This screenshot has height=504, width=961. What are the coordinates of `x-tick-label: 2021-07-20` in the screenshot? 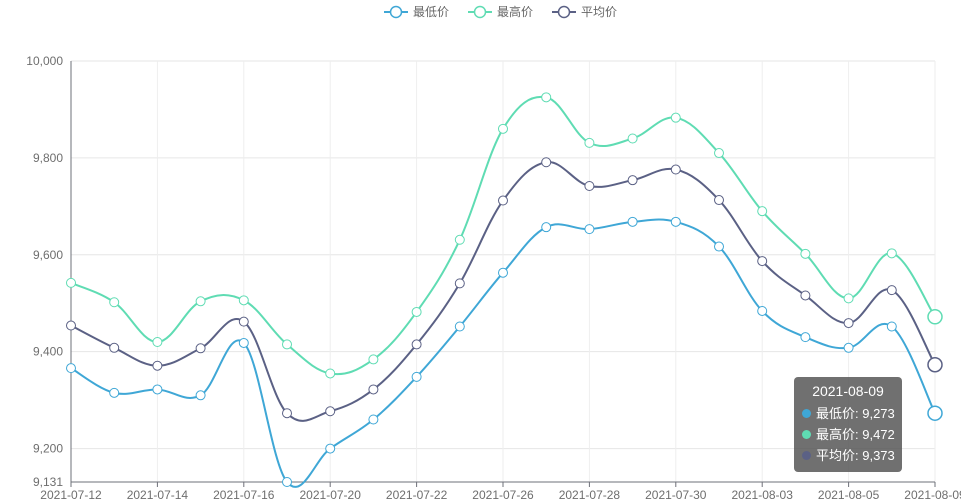 It's located at (331, 495).